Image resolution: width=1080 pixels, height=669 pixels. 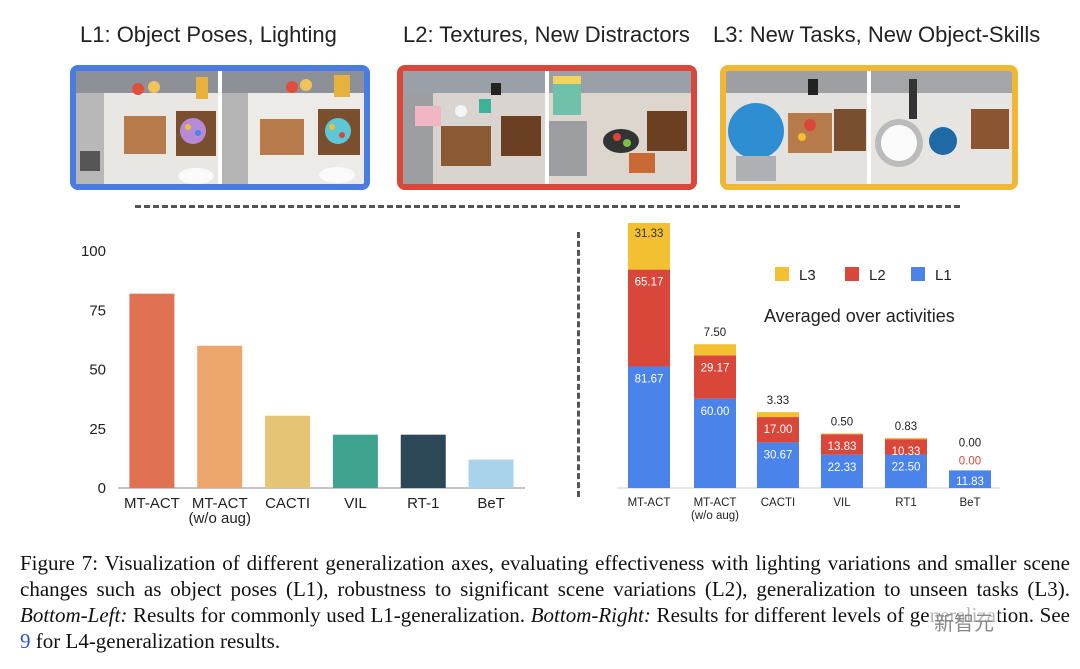 I want to click on data-label: 60.00, so click(x=715, y=412).